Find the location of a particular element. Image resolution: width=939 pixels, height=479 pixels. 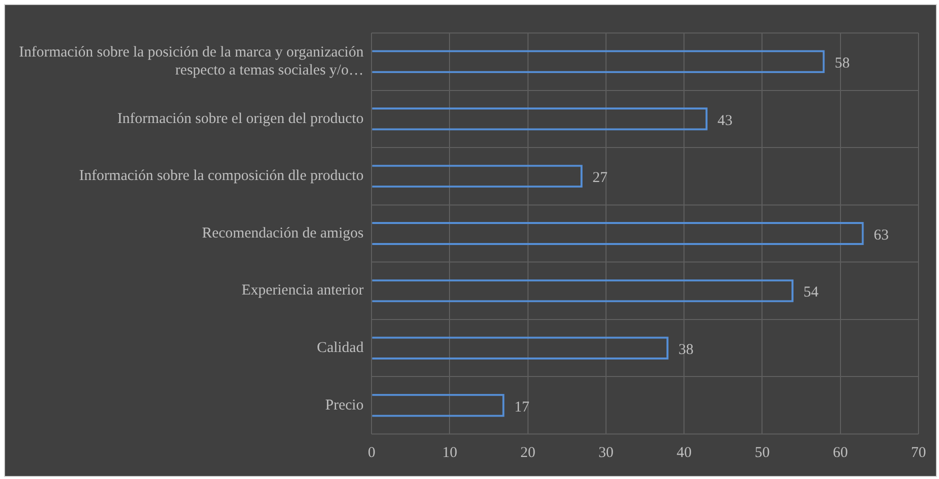

data-label: 43 is located at coordinates (725, 120).